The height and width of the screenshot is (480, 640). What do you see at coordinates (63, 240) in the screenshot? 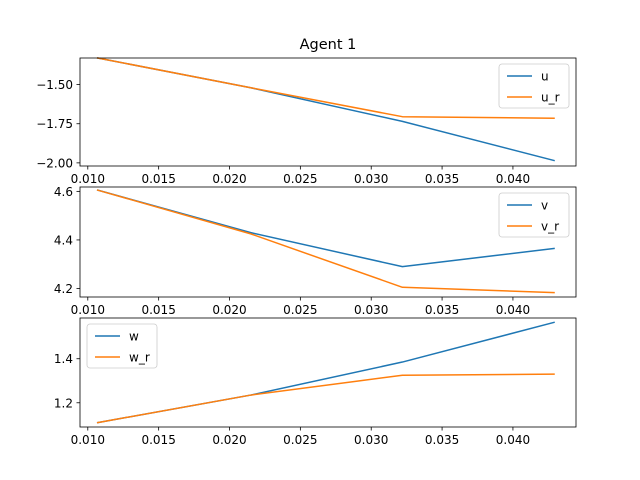
I see `y-tick-label: 4.4` at bounding box center [63, 240].